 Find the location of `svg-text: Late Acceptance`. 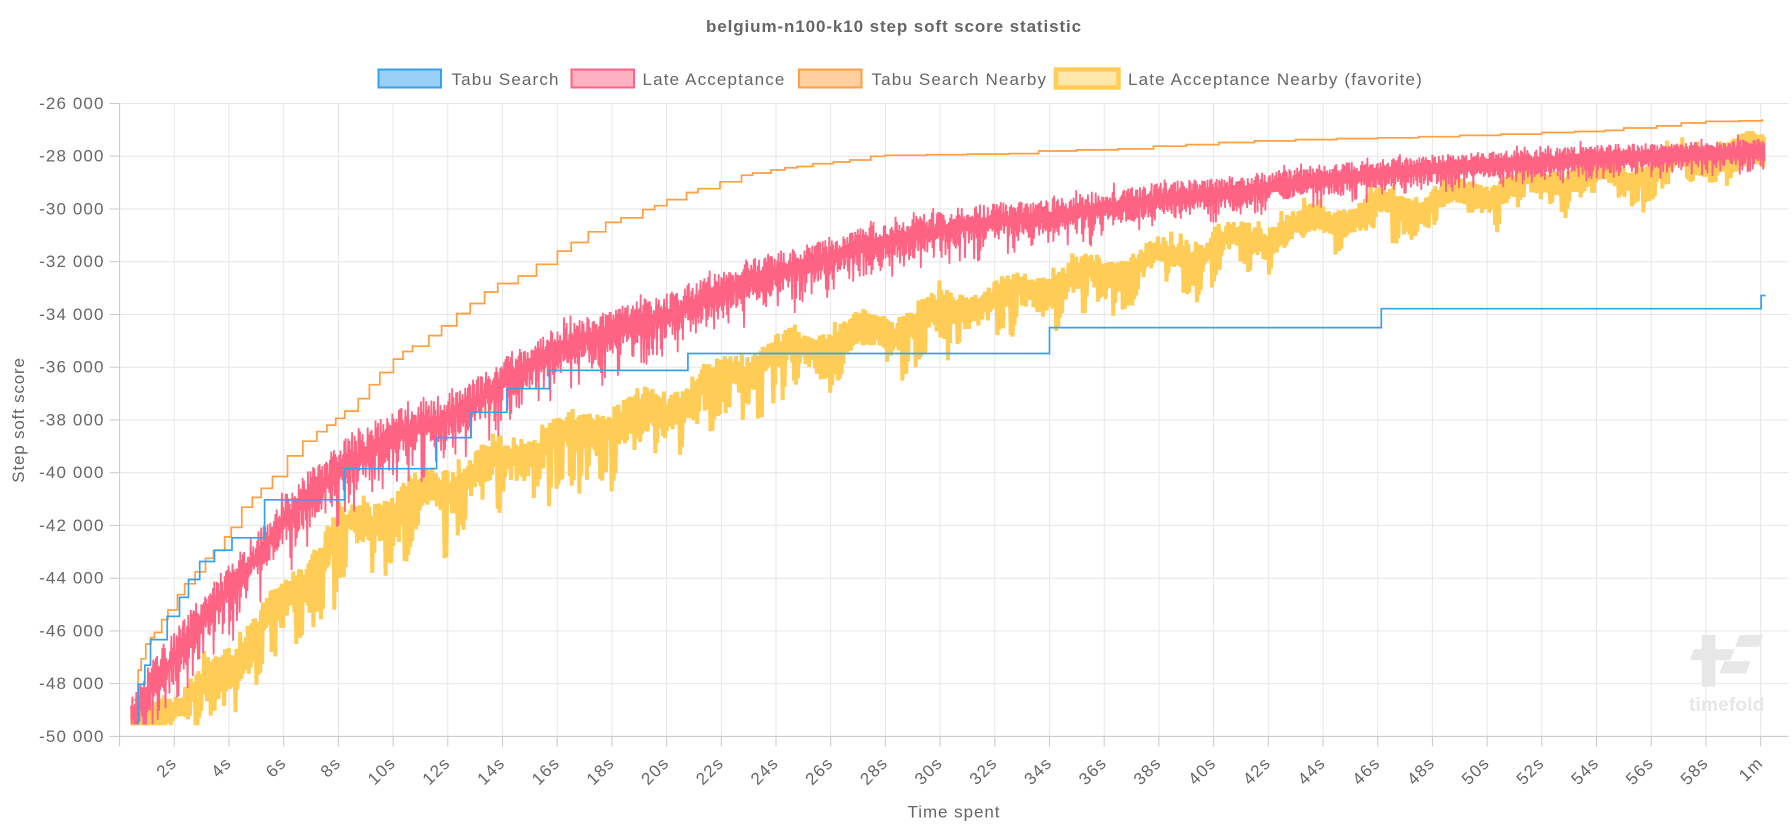

svg-text: Late Acceptance is located at coordinates (714, 79).